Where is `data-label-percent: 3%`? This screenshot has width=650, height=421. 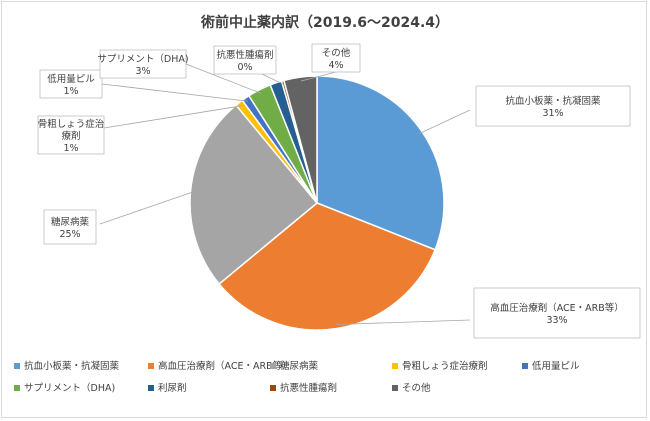 data-label-percent: 3% is located at coordinates (142, 71).